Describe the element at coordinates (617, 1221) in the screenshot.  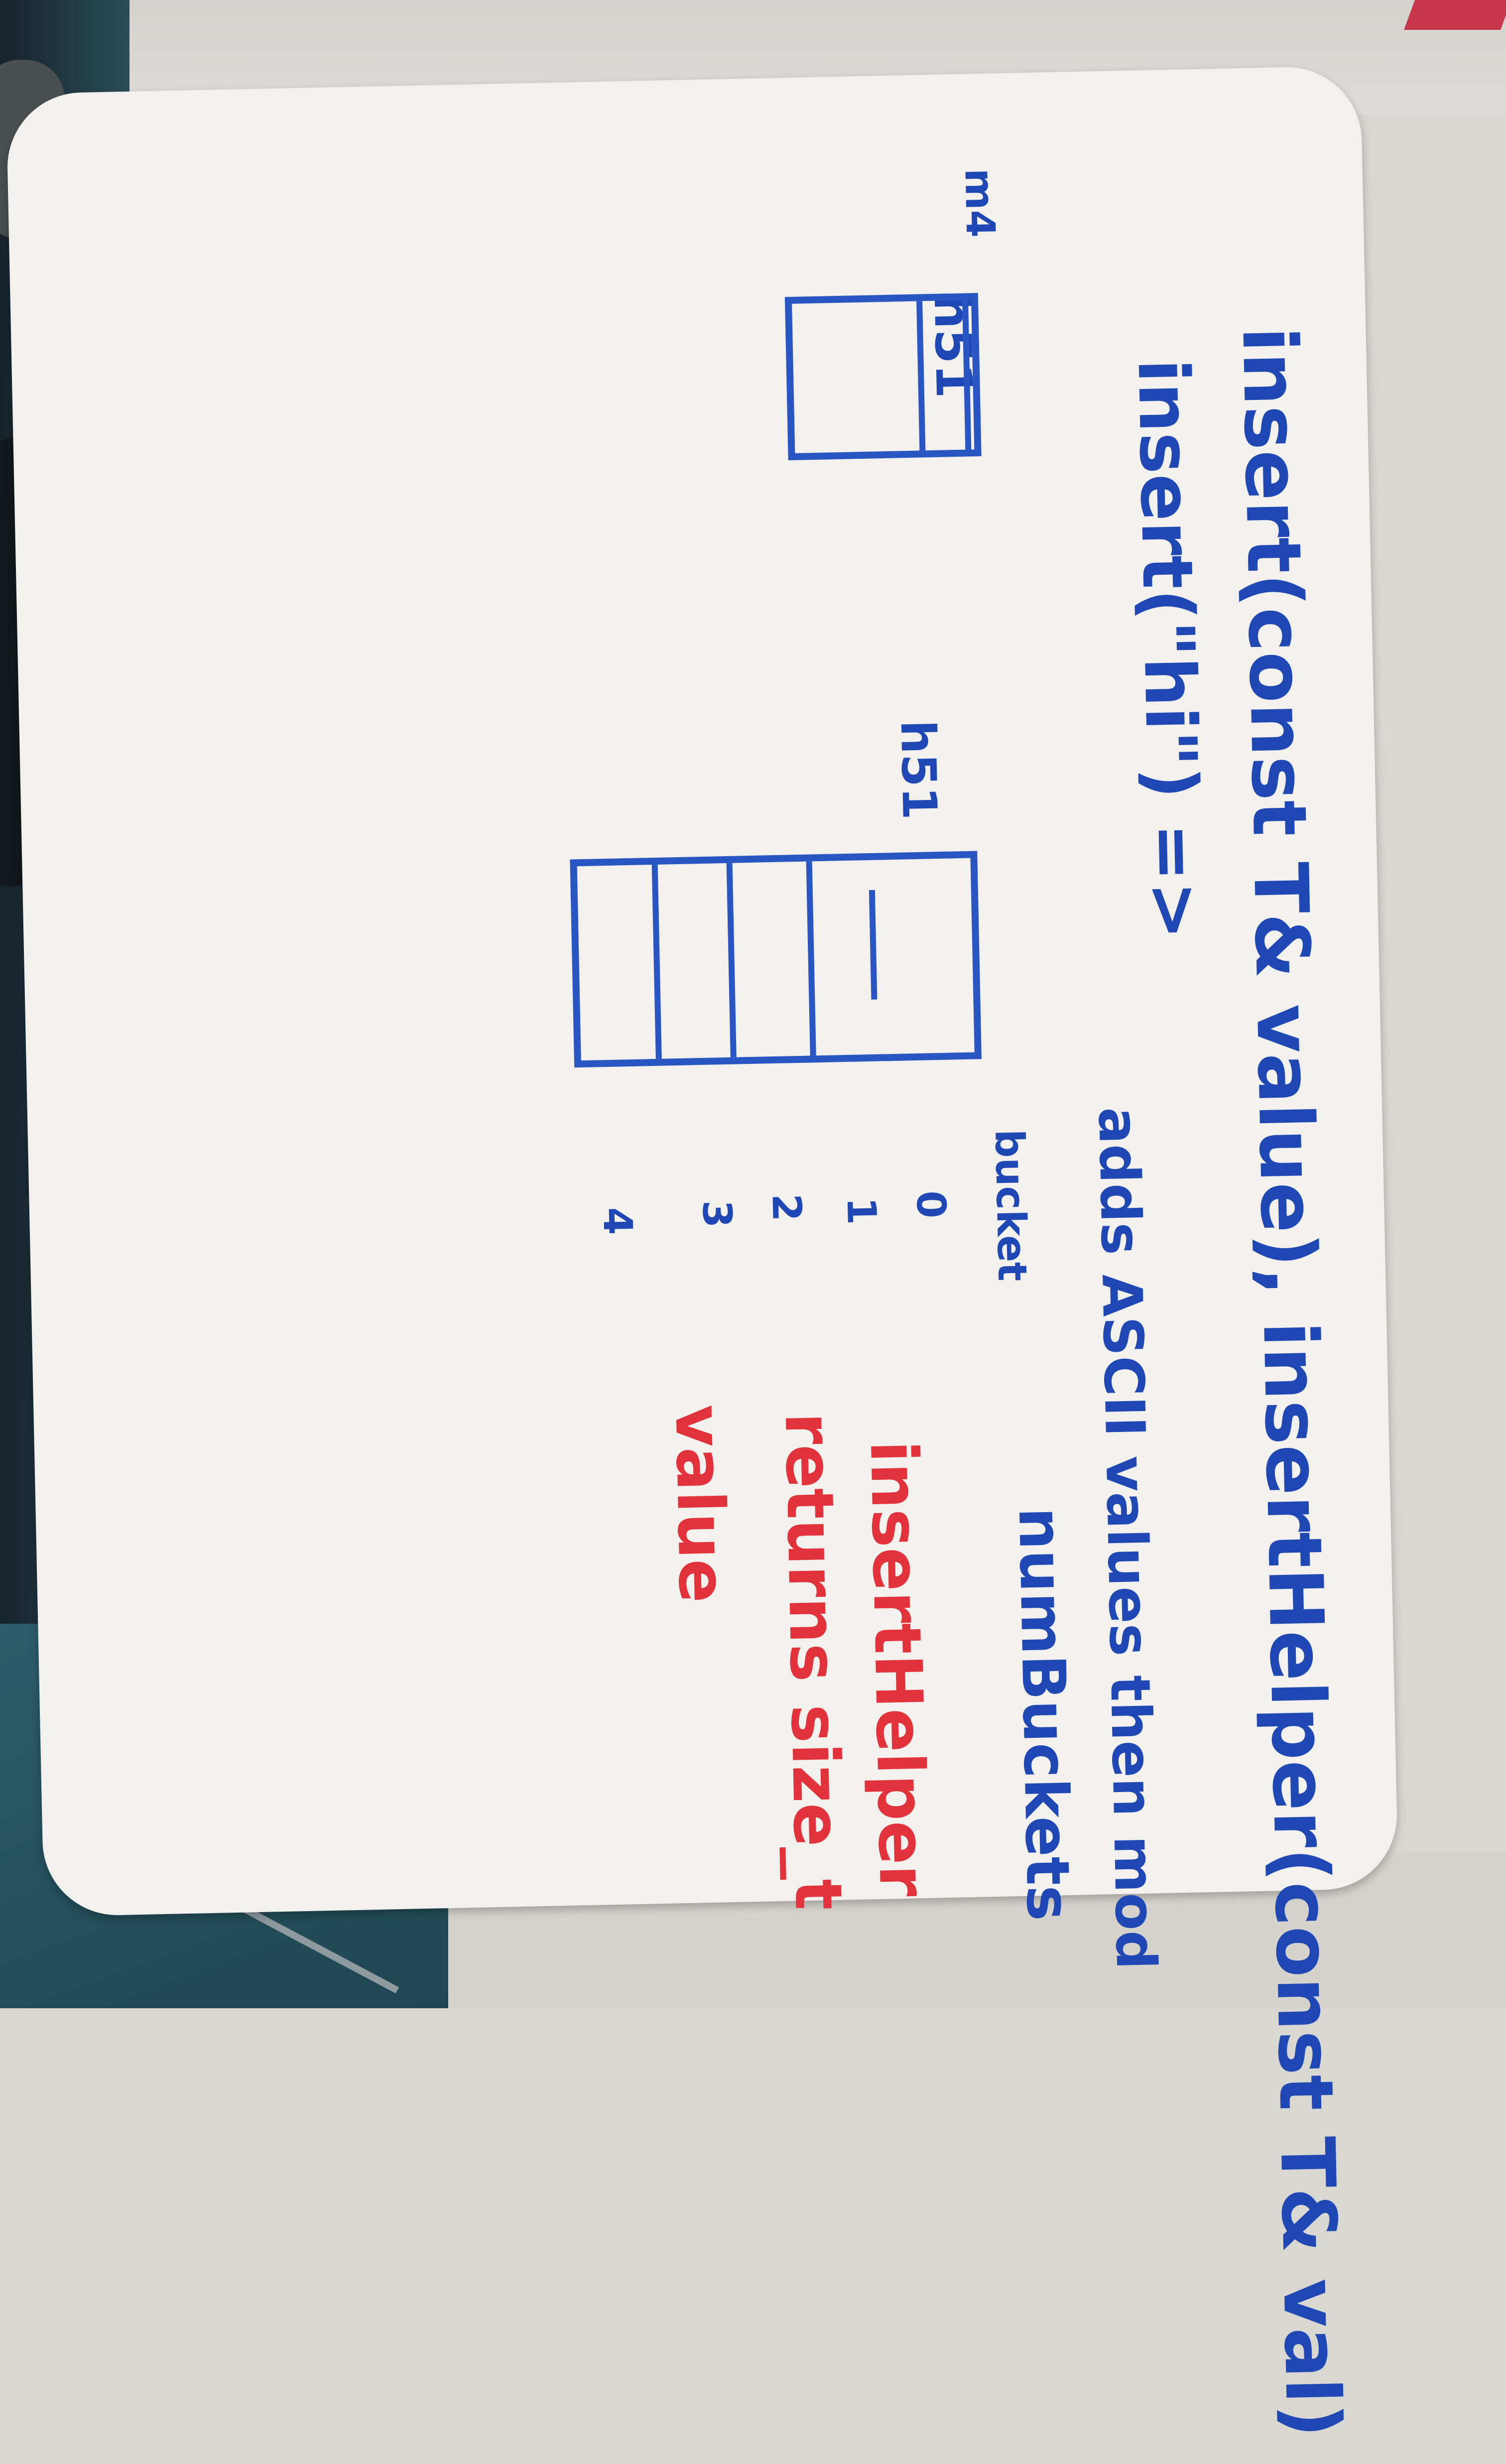
I see `bucket-number: 4` at that location.